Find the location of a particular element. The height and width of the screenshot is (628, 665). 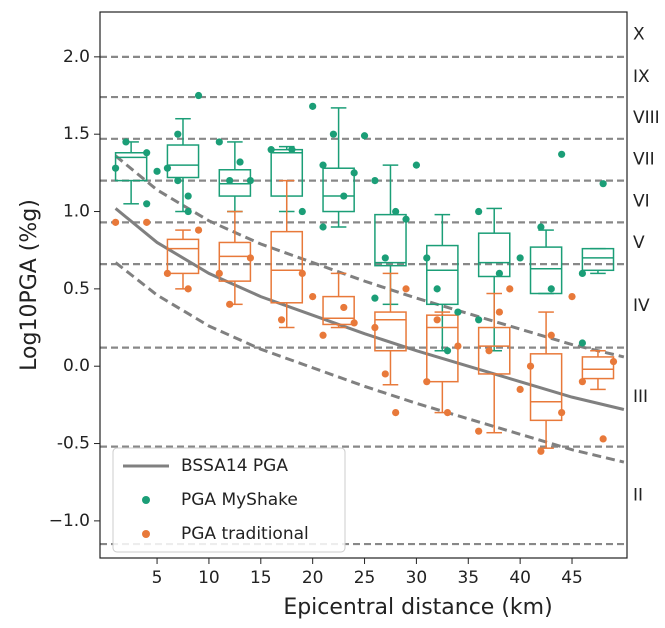

x-tick-label: 45 is located at coordinates (572, 578).